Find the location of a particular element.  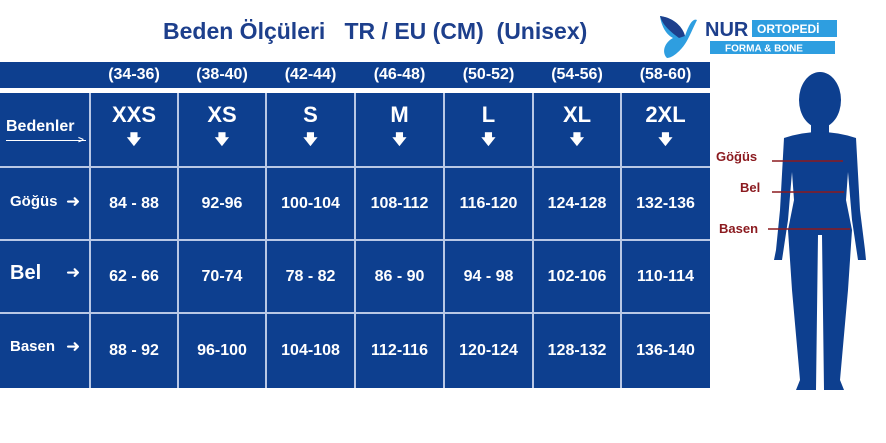

measurement-cell: 96-100 is located at coordinates (222, 350).